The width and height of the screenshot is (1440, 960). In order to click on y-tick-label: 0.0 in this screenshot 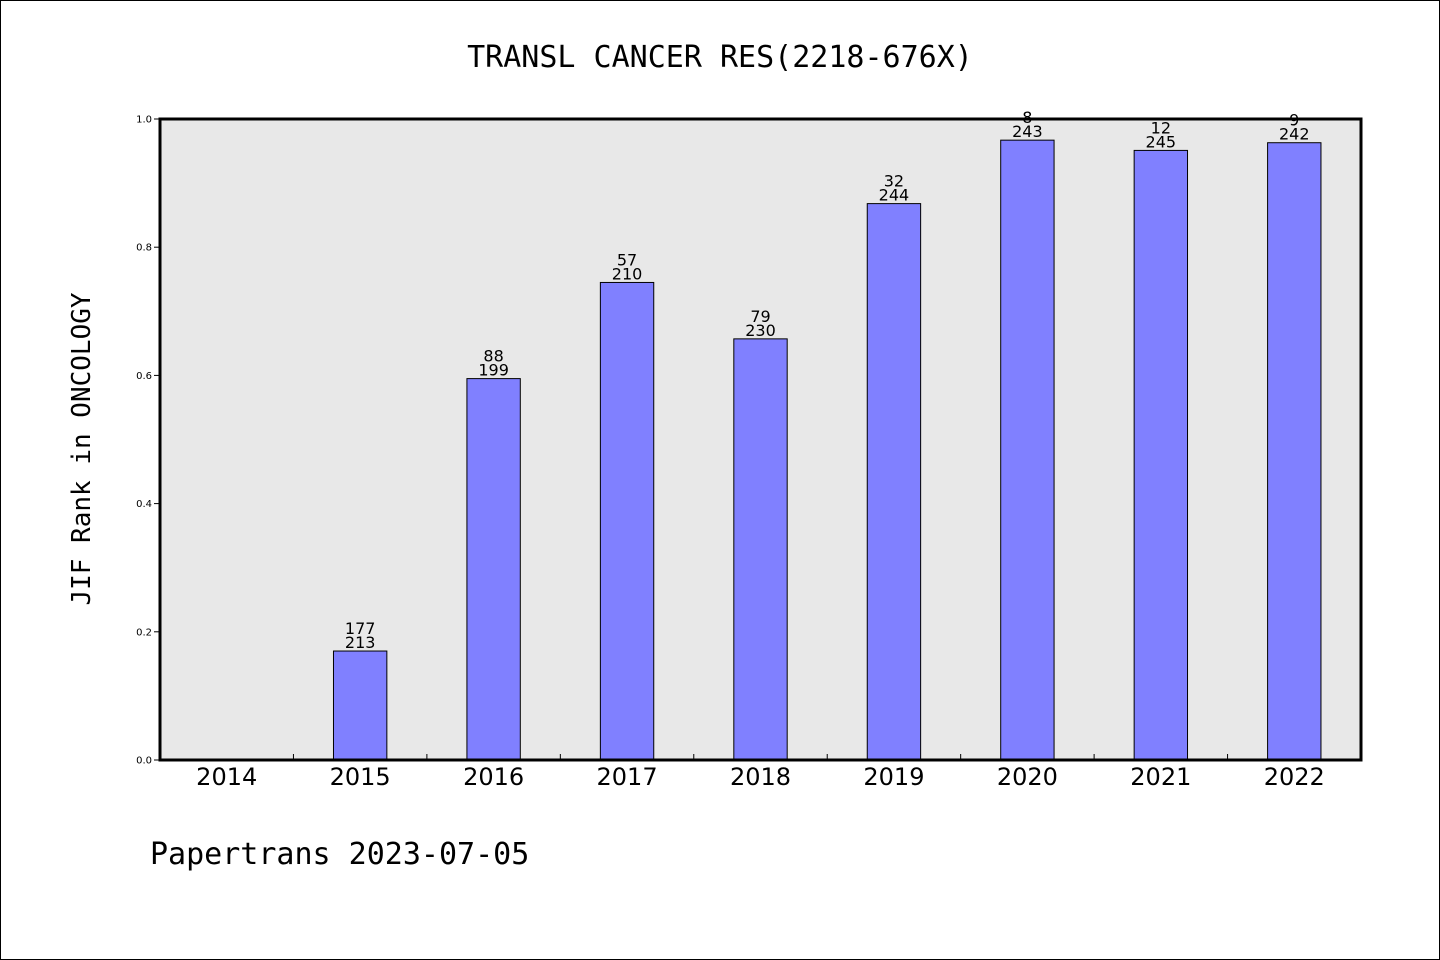, I will do `click(144, 761)`.